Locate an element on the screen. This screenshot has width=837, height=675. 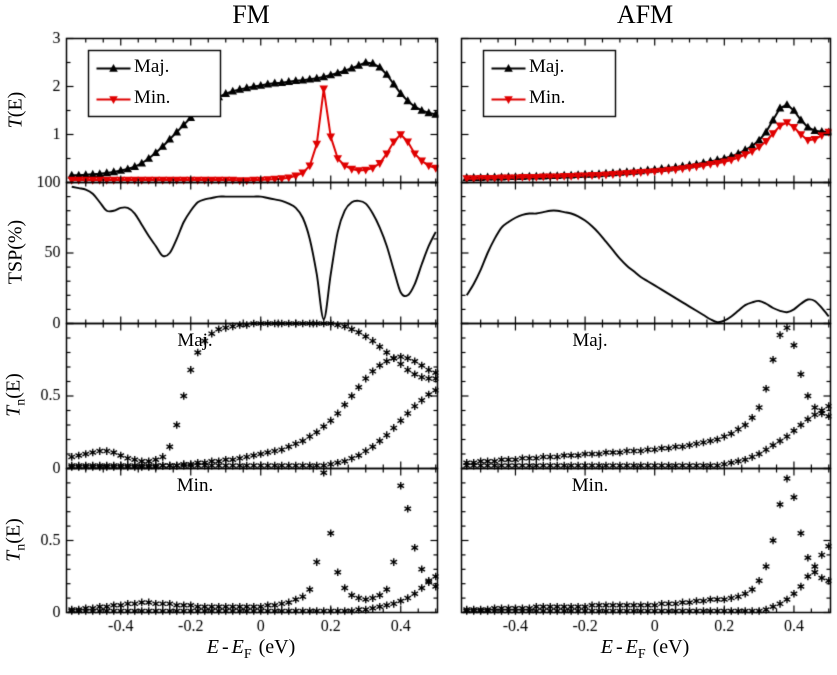
x-axis-label-fm: E - EF (eV) is located at coordinates (251, 649).